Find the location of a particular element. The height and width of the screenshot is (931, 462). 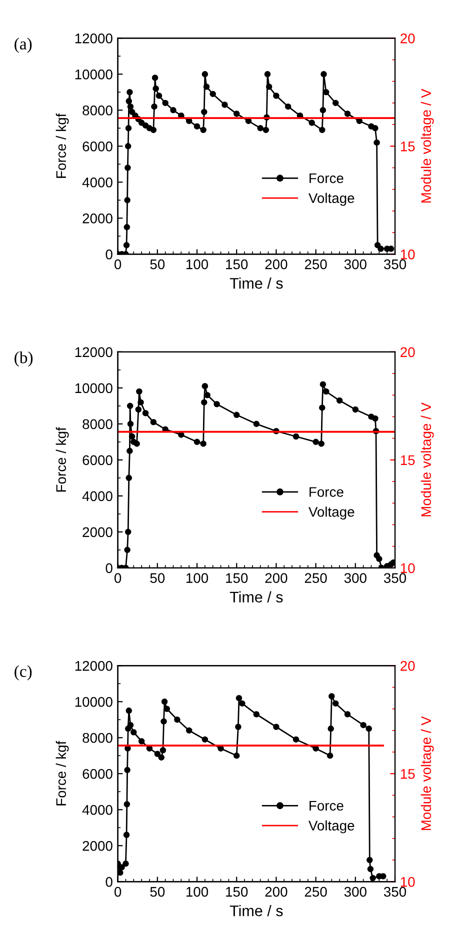

text: (b) is located at coordinates (23, 359).